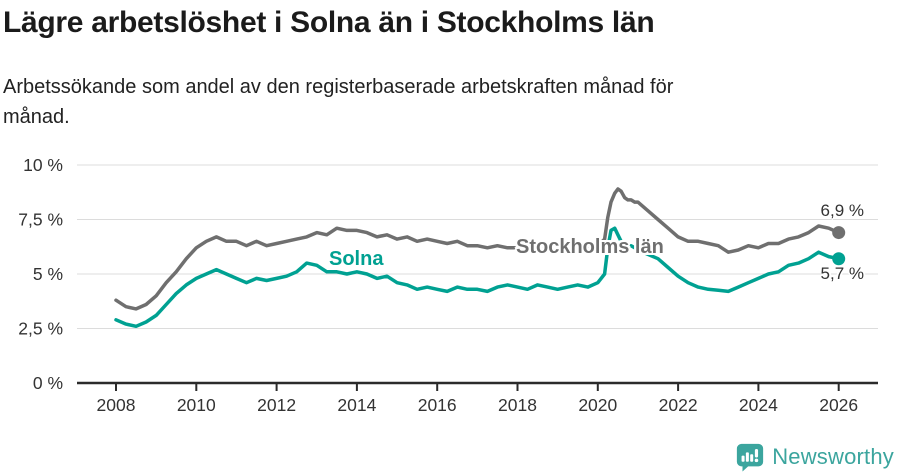 This screenshot has width=900, height=474. Describe the element at coordinates (43, 165) in the screenshot. I see `y-axis-tick-label: 10 %` at that location.